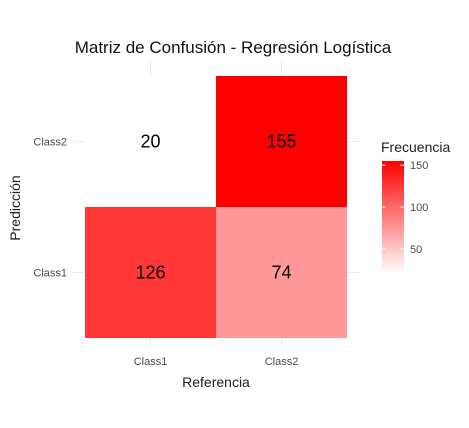  Describe the element at coordinates (150, 142) in the screenshot. I see `cell-value-label-class1-class2: 20` at that location.